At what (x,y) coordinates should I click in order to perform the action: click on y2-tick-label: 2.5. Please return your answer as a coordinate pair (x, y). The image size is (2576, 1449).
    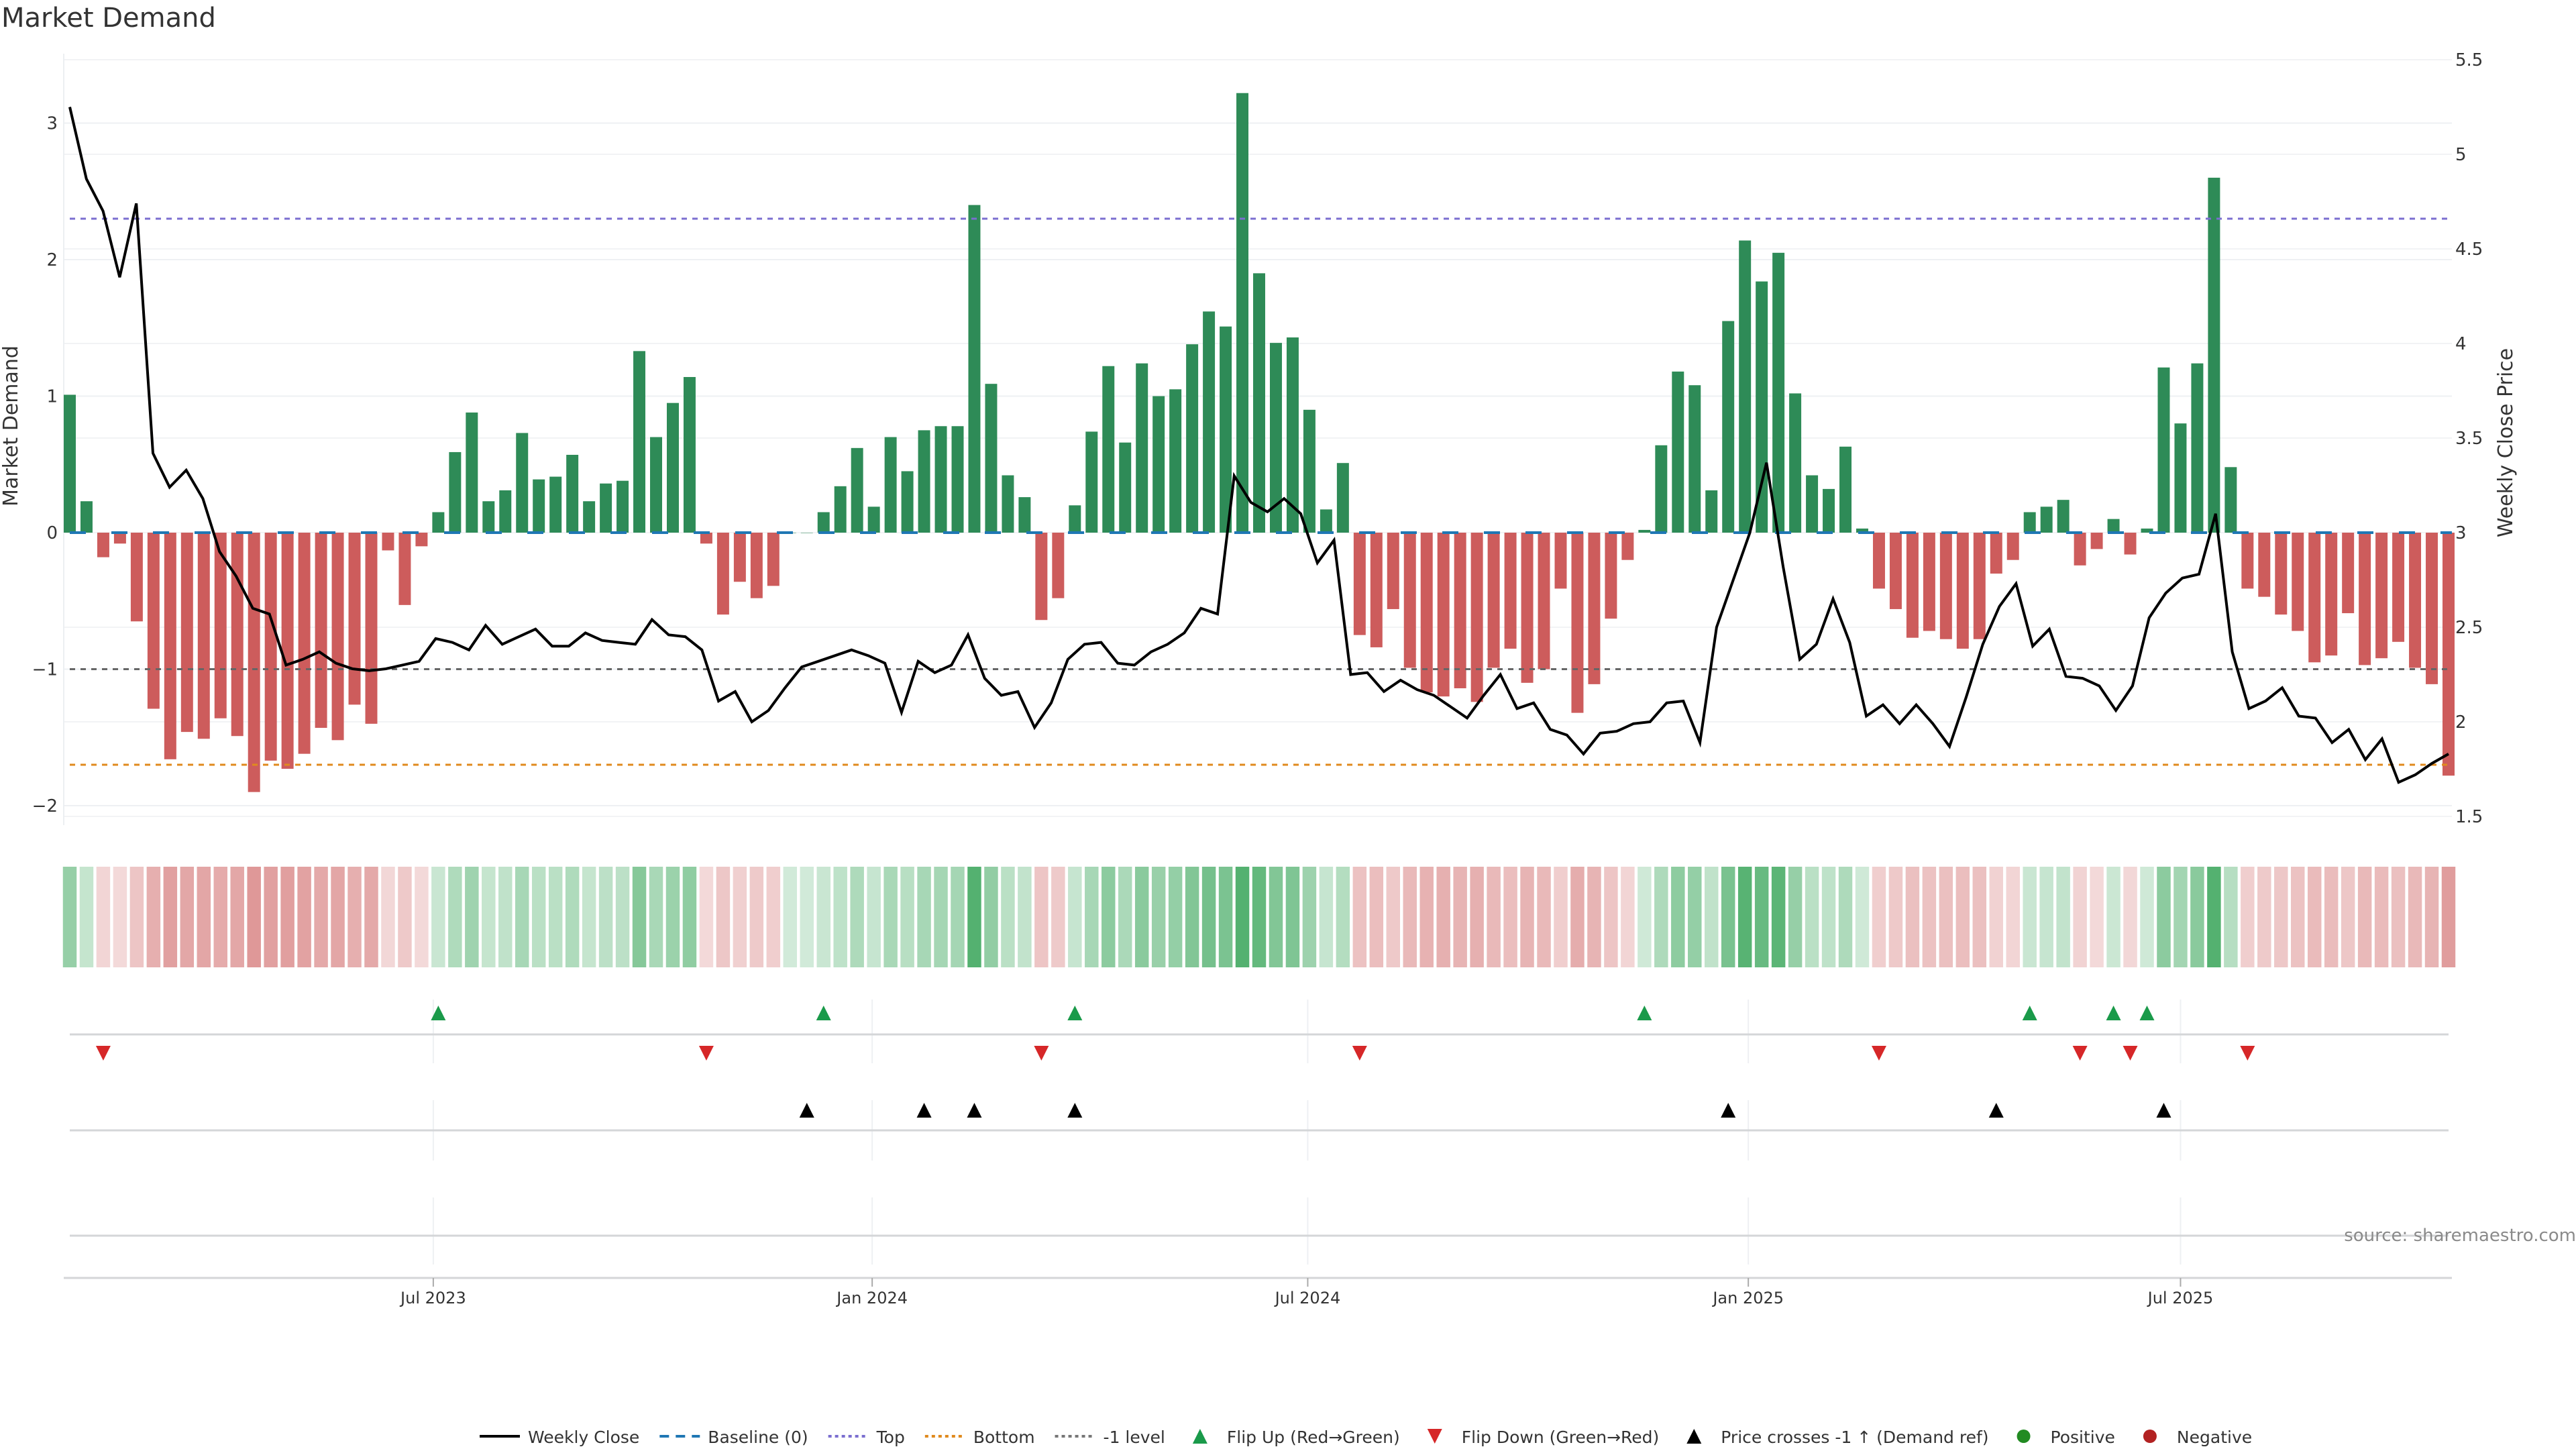
    Looking at the image, I should click on (2469, 628).